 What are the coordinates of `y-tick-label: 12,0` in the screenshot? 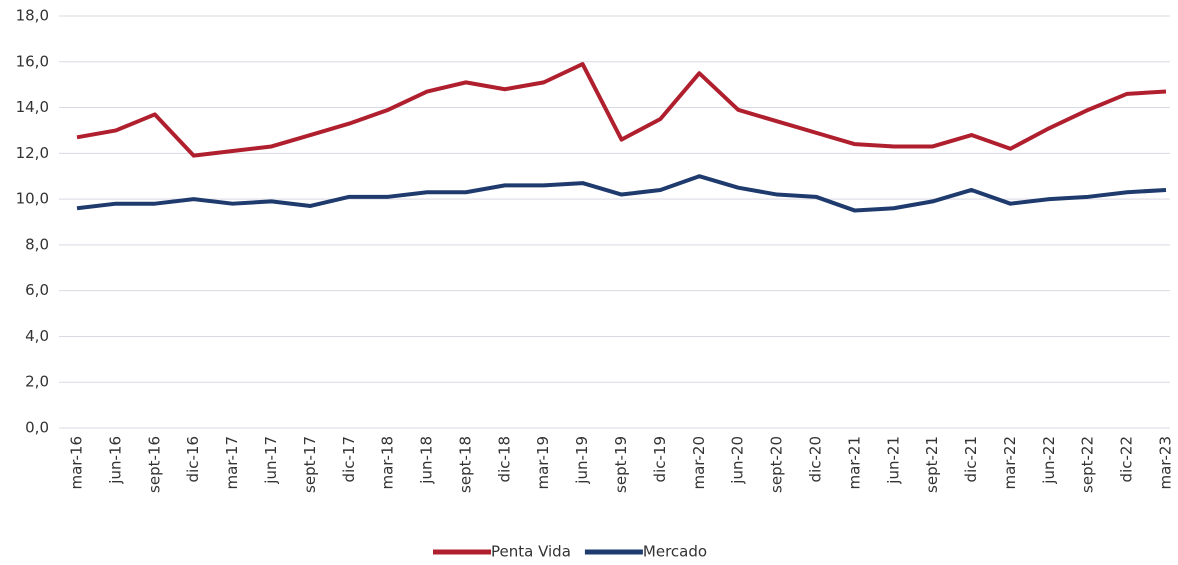 It's located at (32, 153).